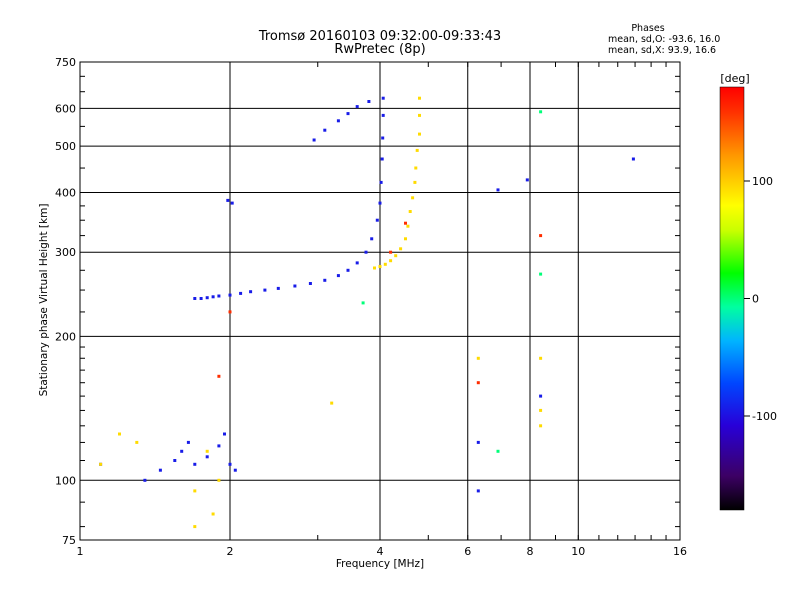  Describe the element at coordinates (379, 36) in the screenshot. I see `chart-title: Tromsø 20160103 09:32:00-09:33:43` at that location.